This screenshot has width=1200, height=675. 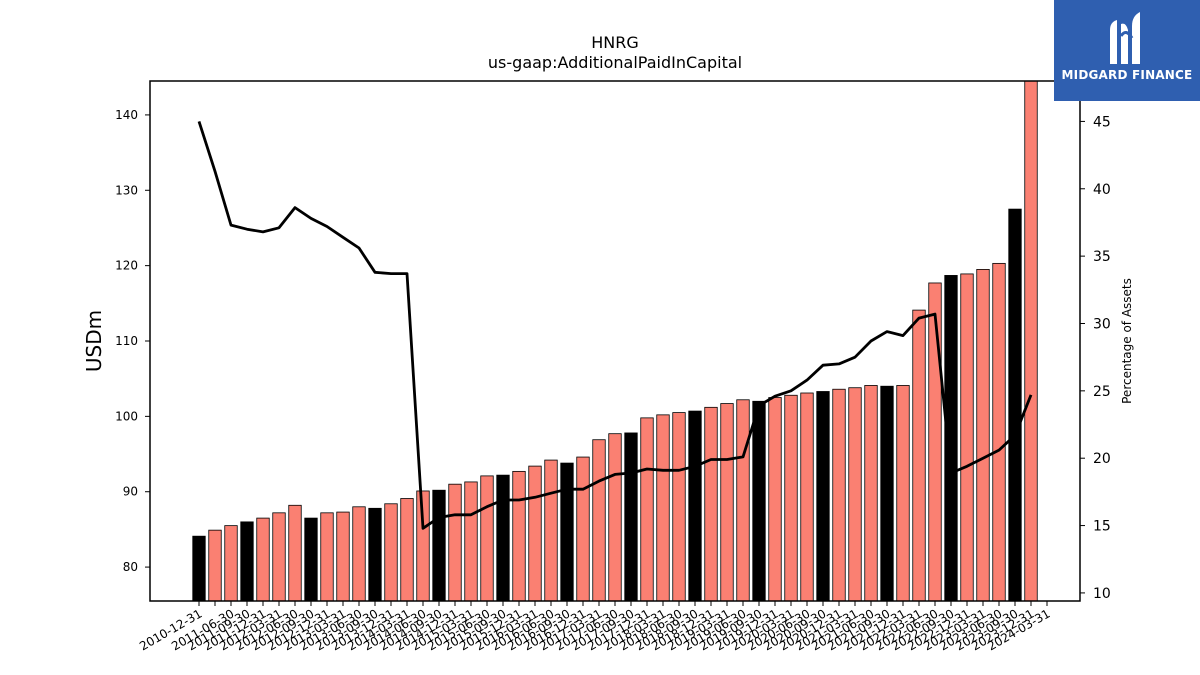 I want to click on y2-tick-label: 30, so click(x=1102, y=324).